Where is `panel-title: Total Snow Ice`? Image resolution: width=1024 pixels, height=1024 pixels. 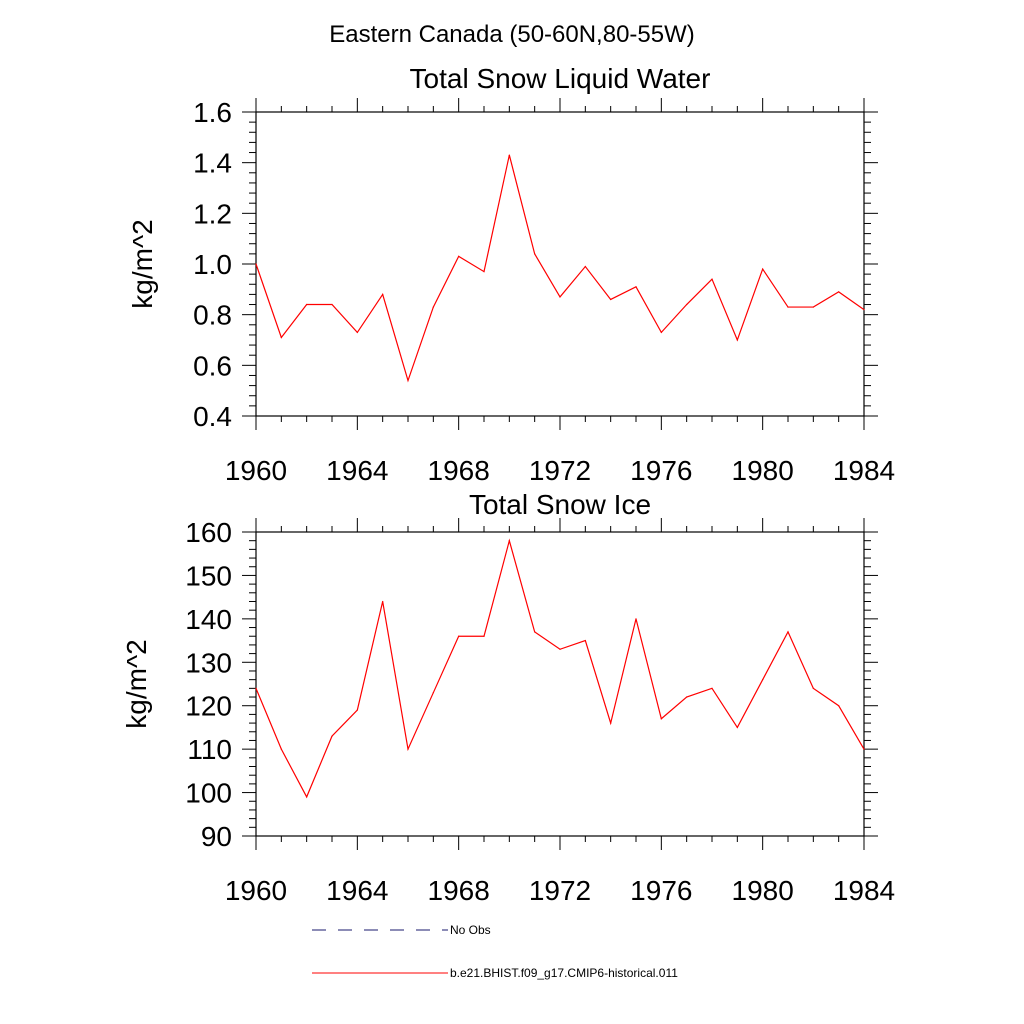
panel-title: Total Snow Ice is located at coordinates (560, 504).